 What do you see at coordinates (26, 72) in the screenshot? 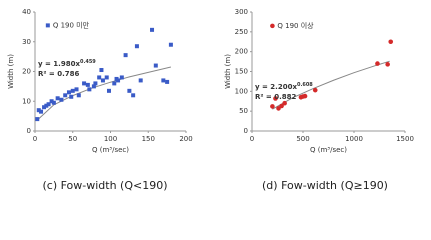
I see `y-tick-label: 20` at bounding box center [26, 72].